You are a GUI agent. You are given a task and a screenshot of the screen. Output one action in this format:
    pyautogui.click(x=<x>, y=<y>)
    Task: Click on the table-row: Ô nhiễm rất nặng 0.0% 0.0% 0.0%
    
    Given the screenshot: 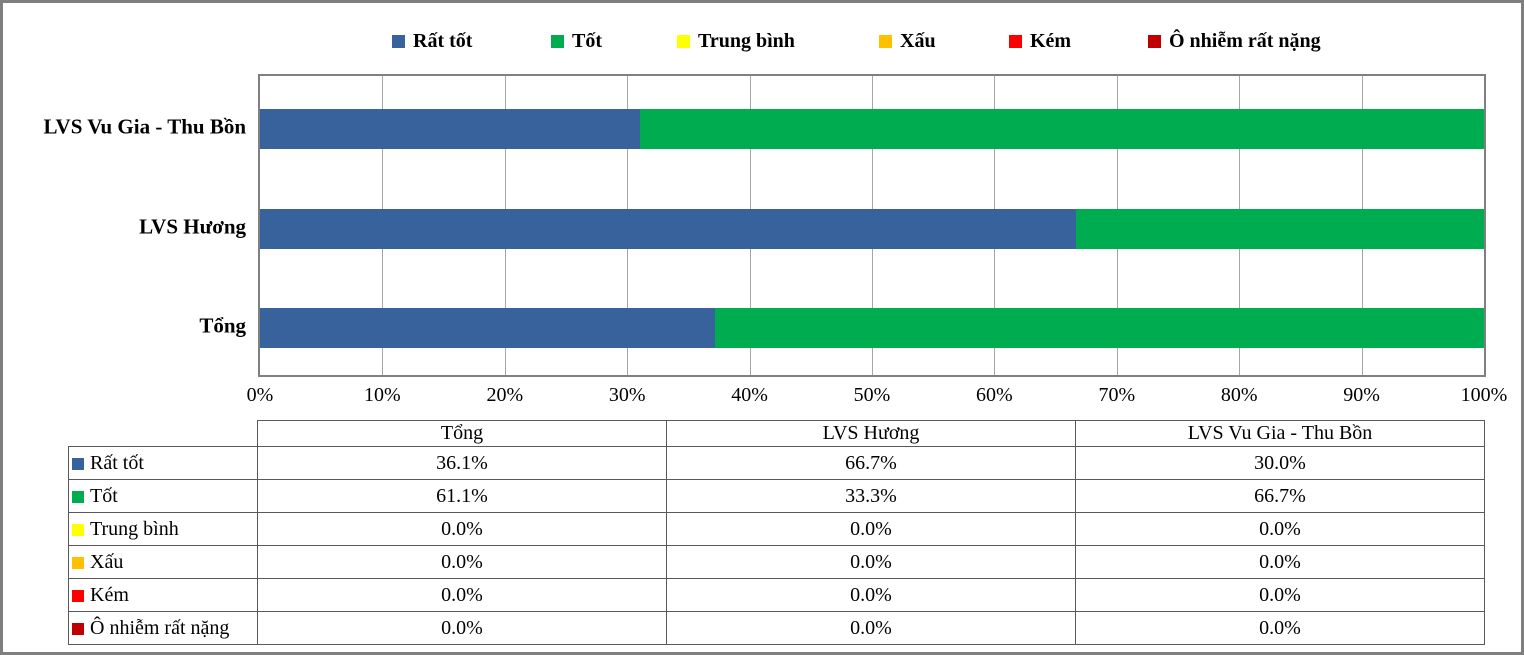 What is the action you would take?
    pyautogui.click(x=776, y=628)
    